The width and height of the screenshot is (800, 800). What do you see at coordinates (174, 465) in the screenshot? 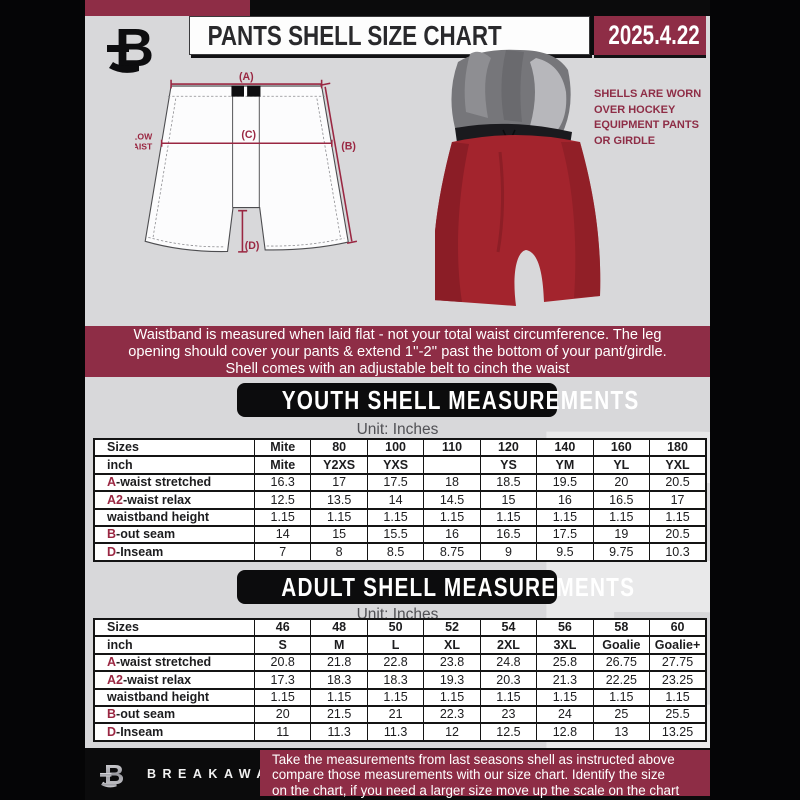
I see `table-cell: inch` at bounding box center [174, 465].